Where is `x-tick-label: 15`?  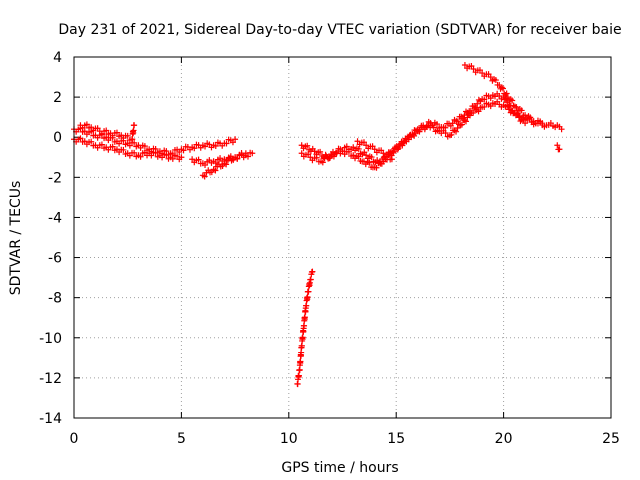 x-tick-label: 15 is located at coordinates (396, 439).